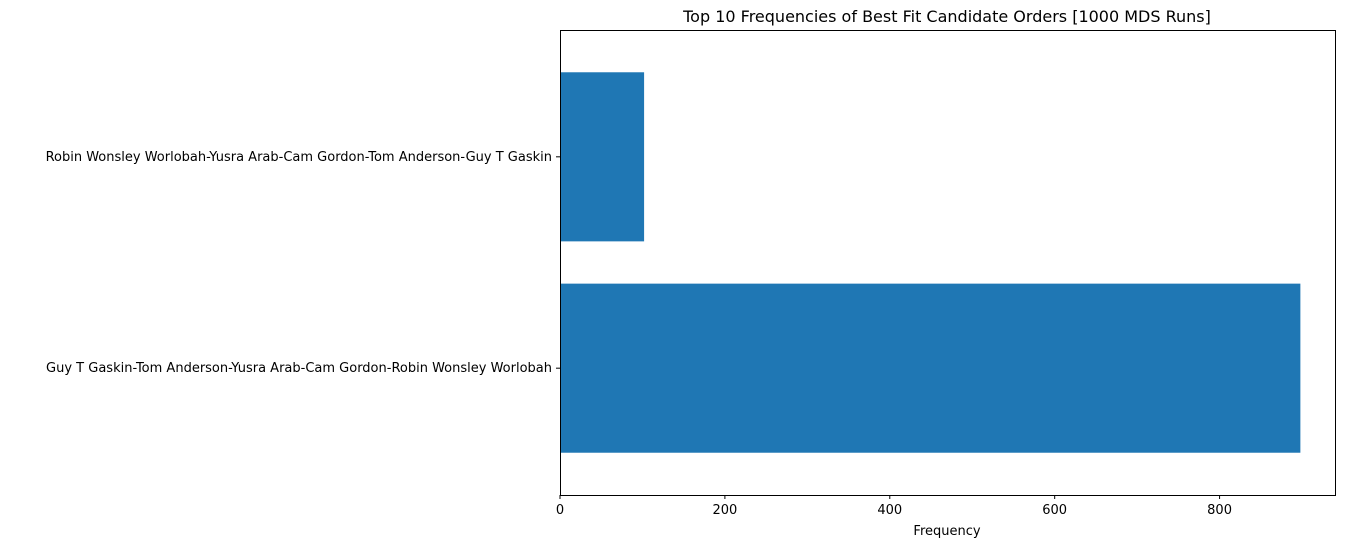  I want to click on x-axis: 0 200 400 600 800, so click(894, 506).